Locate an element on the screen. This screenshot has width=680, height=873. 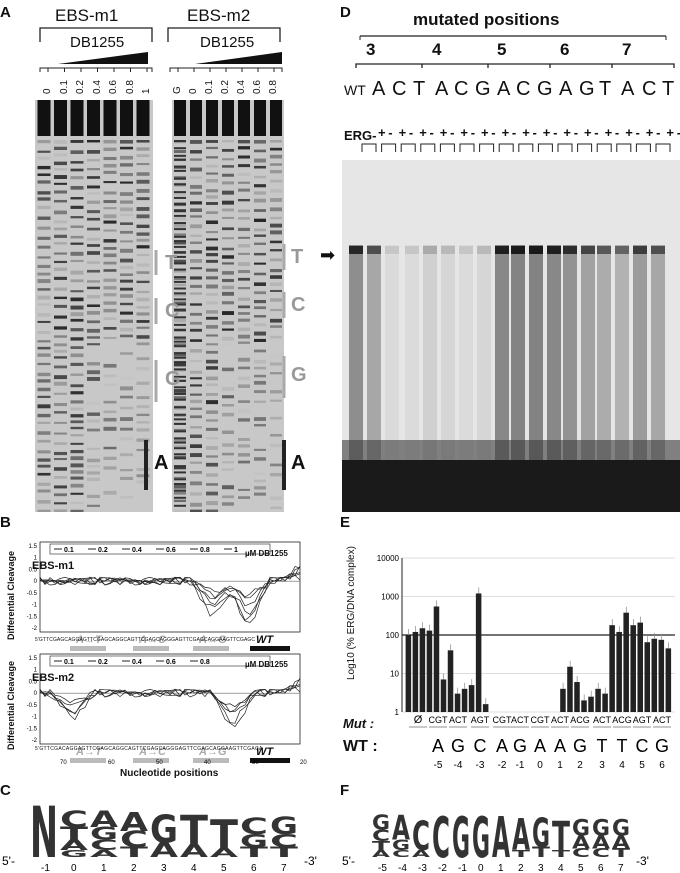
erg-label: ERG- is located at coordinates (360, 135).